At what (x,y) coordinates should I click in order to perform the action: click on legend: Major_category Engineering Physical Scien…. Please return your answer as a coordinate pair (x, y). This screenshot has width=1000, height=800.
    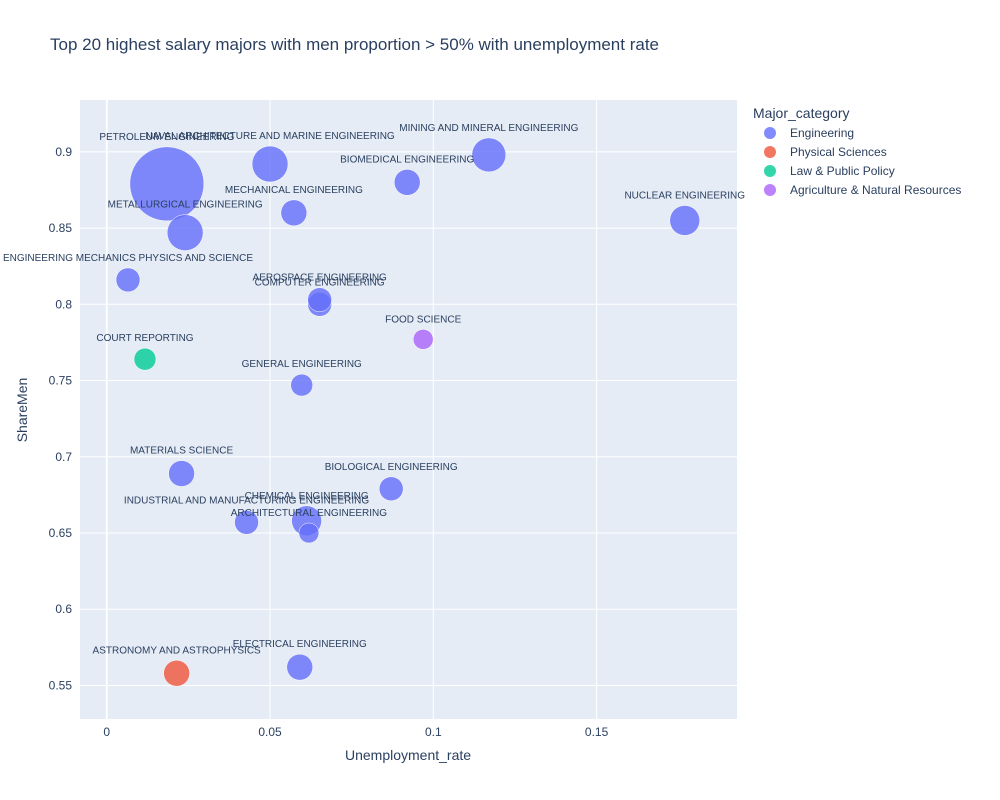
    Looking at the image, I should click on (857, 151).